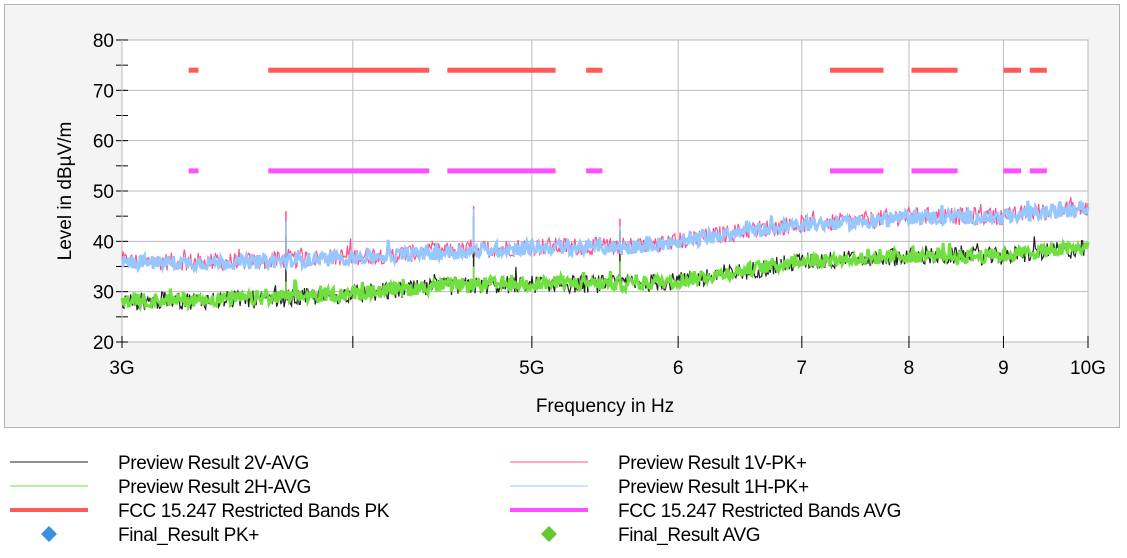 Image resolution: width=1127 pixels, height=558 pixels. Describe the element at coordinates (121, 368) in the screenshot. I see `x-tick-label: 3G` at that location.